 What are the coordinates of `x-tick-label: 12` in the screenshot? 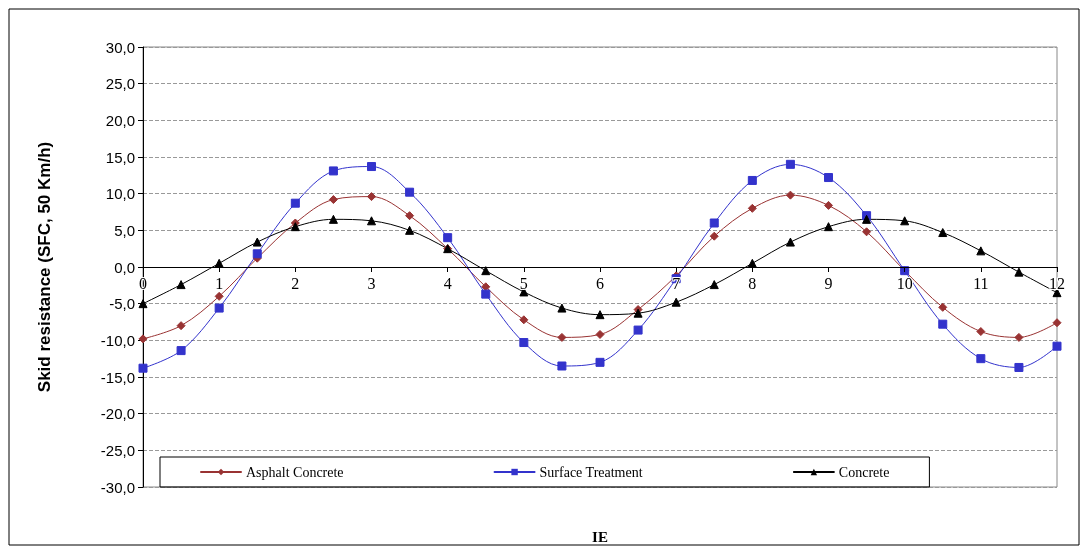 It's located at (1057, 283).